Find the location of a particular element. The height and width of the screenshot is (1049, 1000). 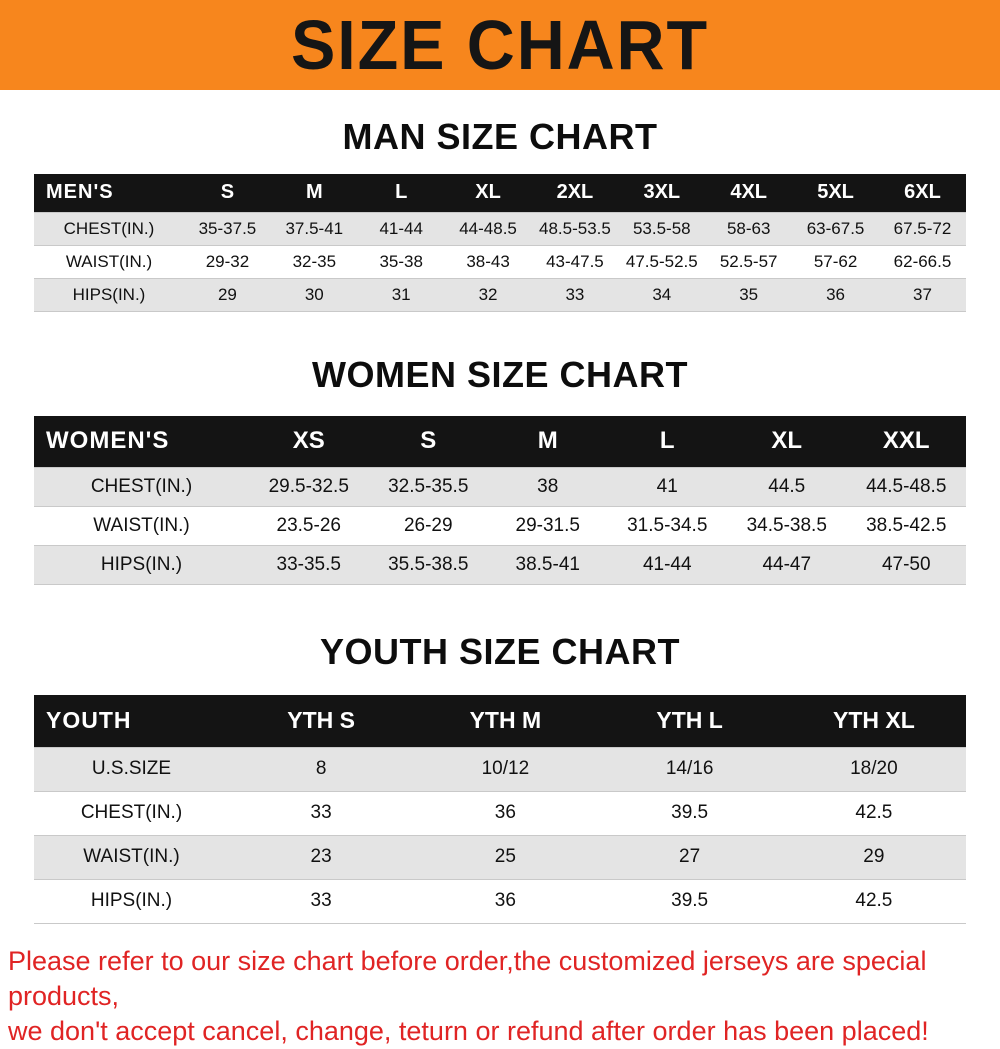

size-value-cell: 52.5-57 is located at coordinates (748, 261).